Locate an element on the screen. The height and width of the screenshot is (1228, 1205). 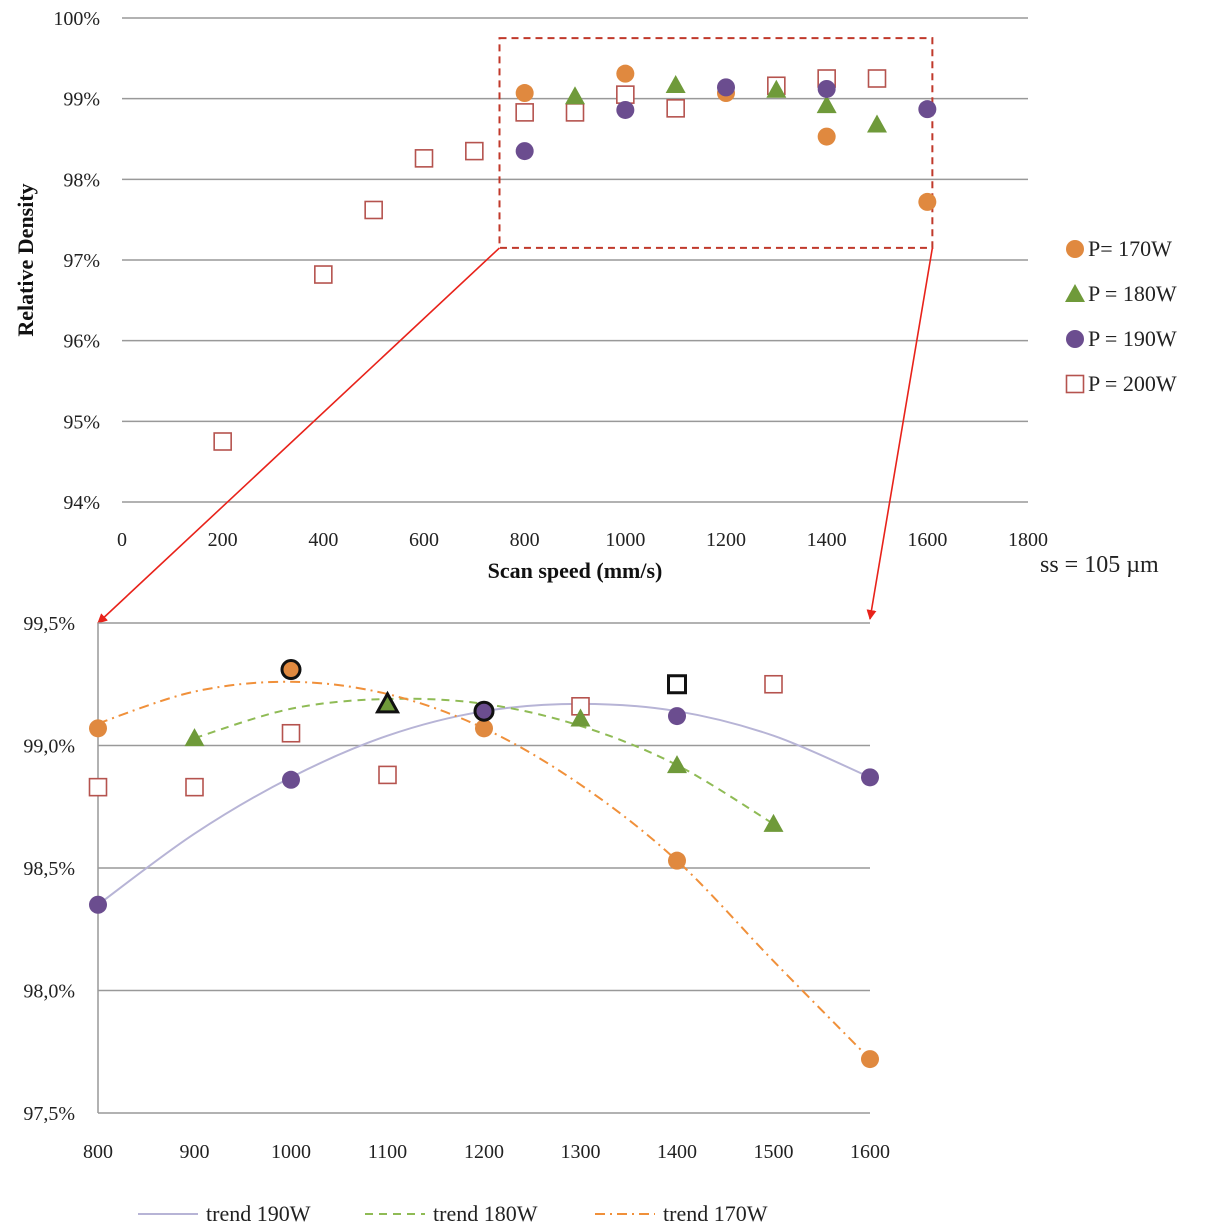
upper-x-tick-label: 400 is located at coordinates (323, 540).